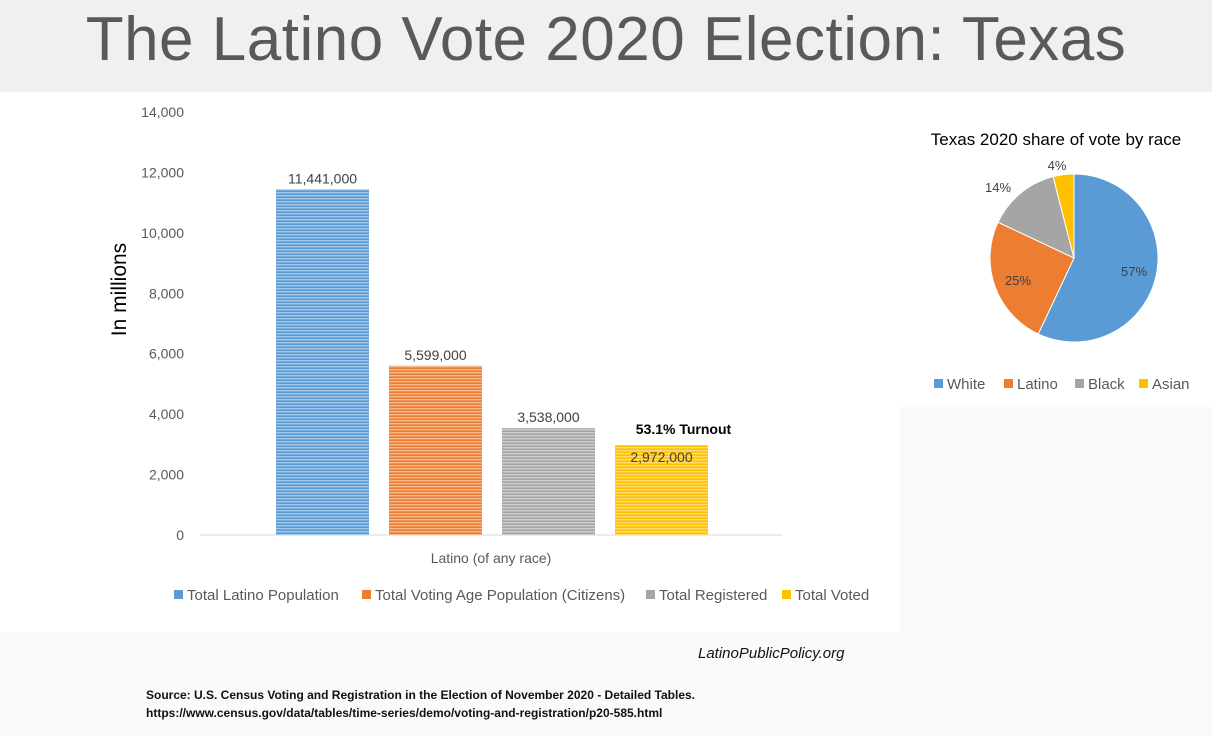 The height and width of the screenshot is (736, 1212). Describe the element at coordinates (166, 354) in the screenshot. I see `y-tick-label: 6,000` at that location.